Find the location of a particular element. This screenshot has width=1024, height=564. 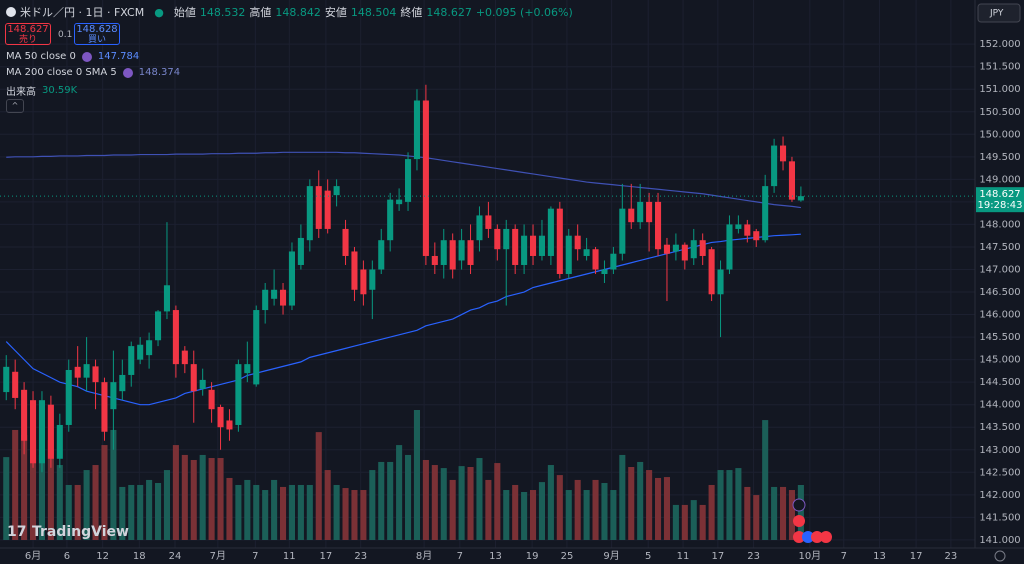

sell-label: 売り is located at coordinates (27, 40).